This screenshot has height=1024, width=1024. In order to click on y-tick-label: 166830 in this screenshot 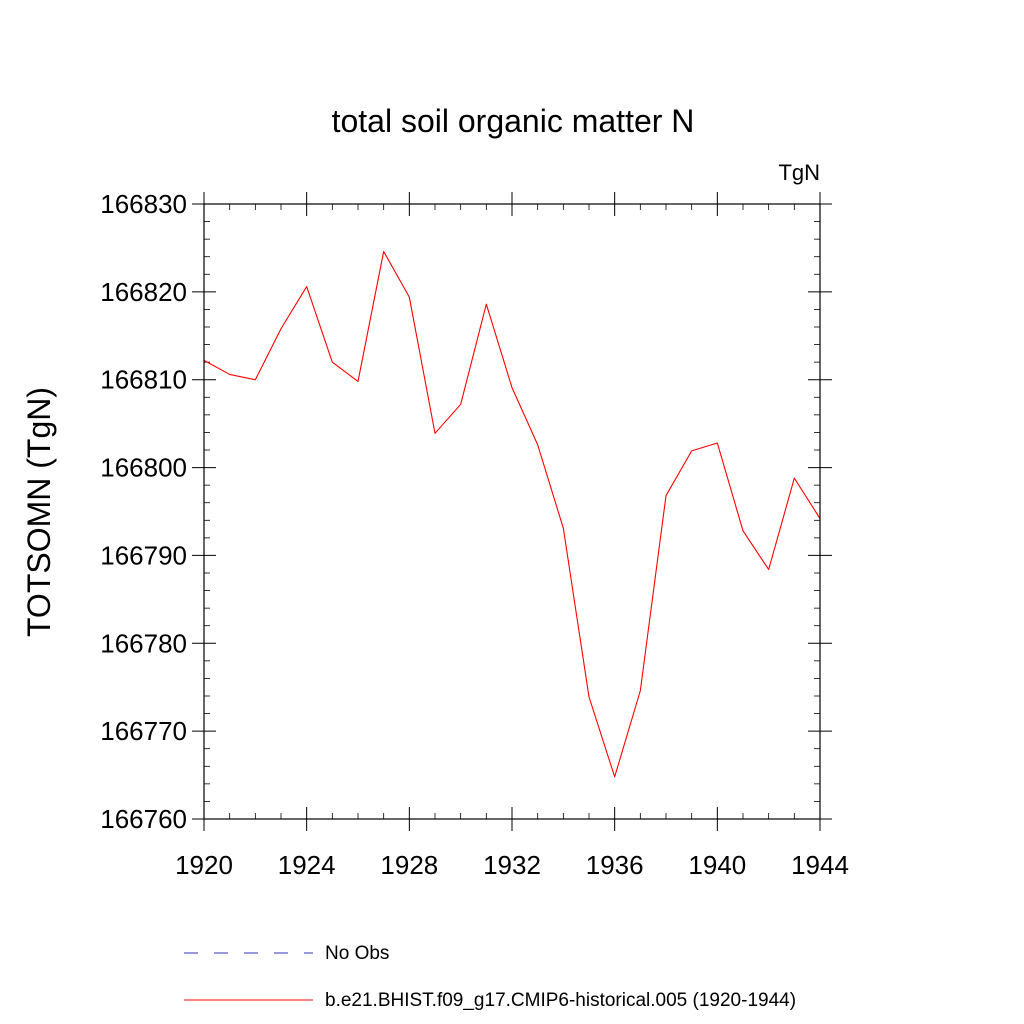, I will do `click(143, 204)`.